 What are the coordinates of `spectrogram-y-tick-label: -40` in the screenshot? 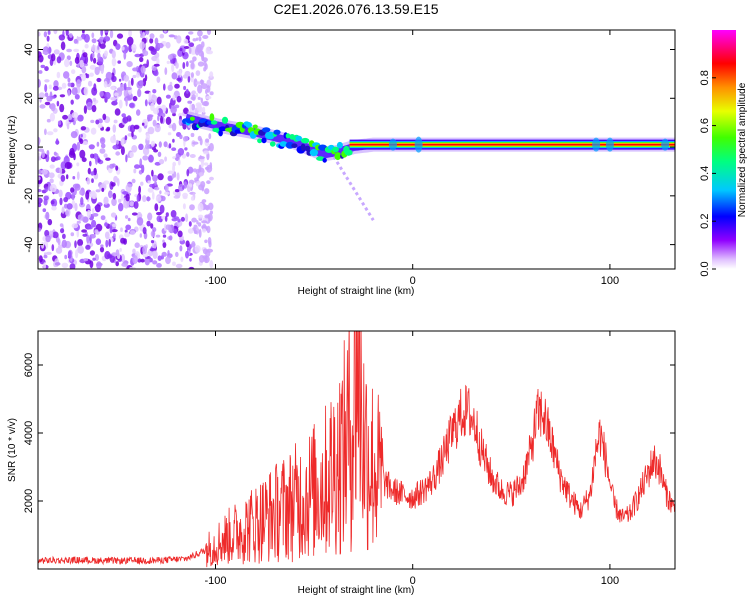 It's located at (29, 245).